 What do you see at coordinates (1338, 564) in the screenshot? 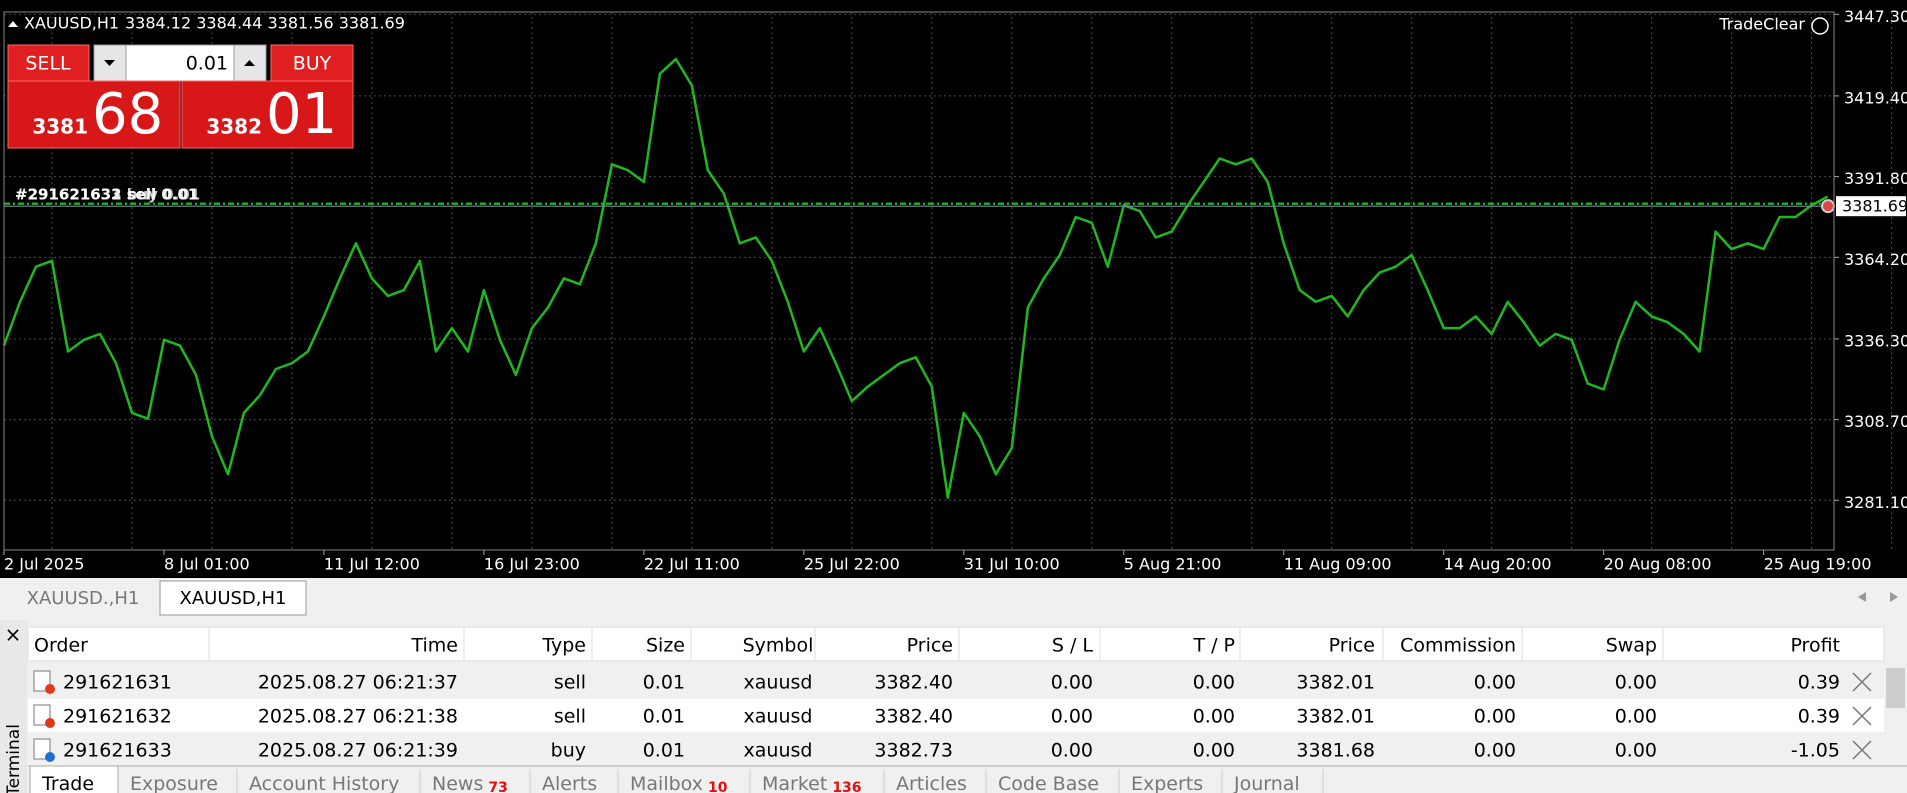
I see `x-tick-label: 11 Aug 09:00` at bounding box center [1338, 564].